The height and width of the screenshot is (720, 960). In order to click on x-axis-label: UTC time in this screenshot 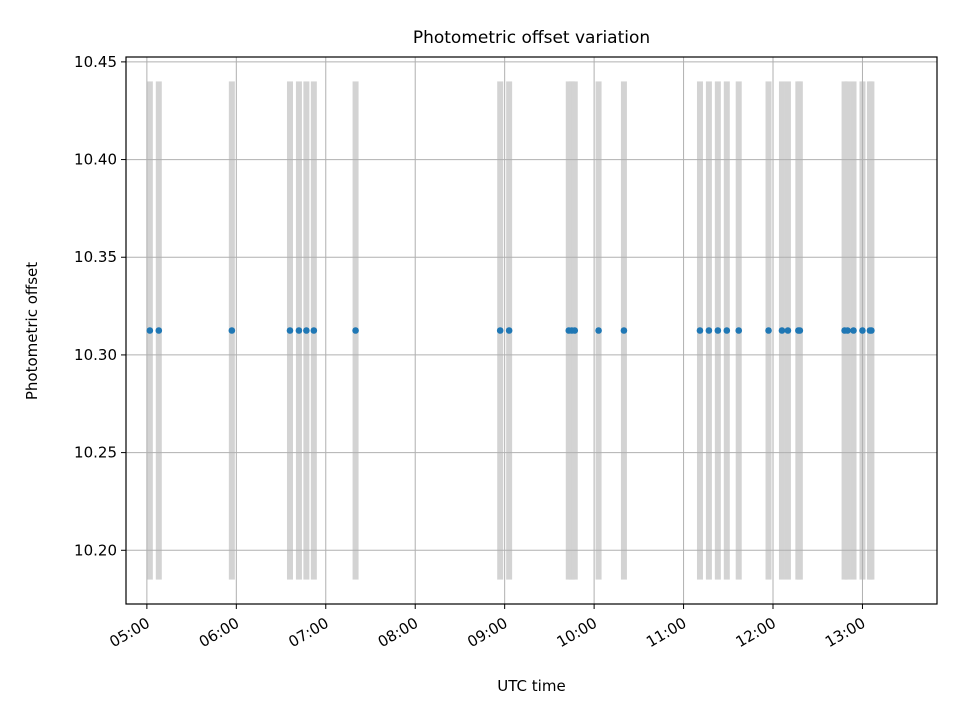, I will do `click(531, 686)`.